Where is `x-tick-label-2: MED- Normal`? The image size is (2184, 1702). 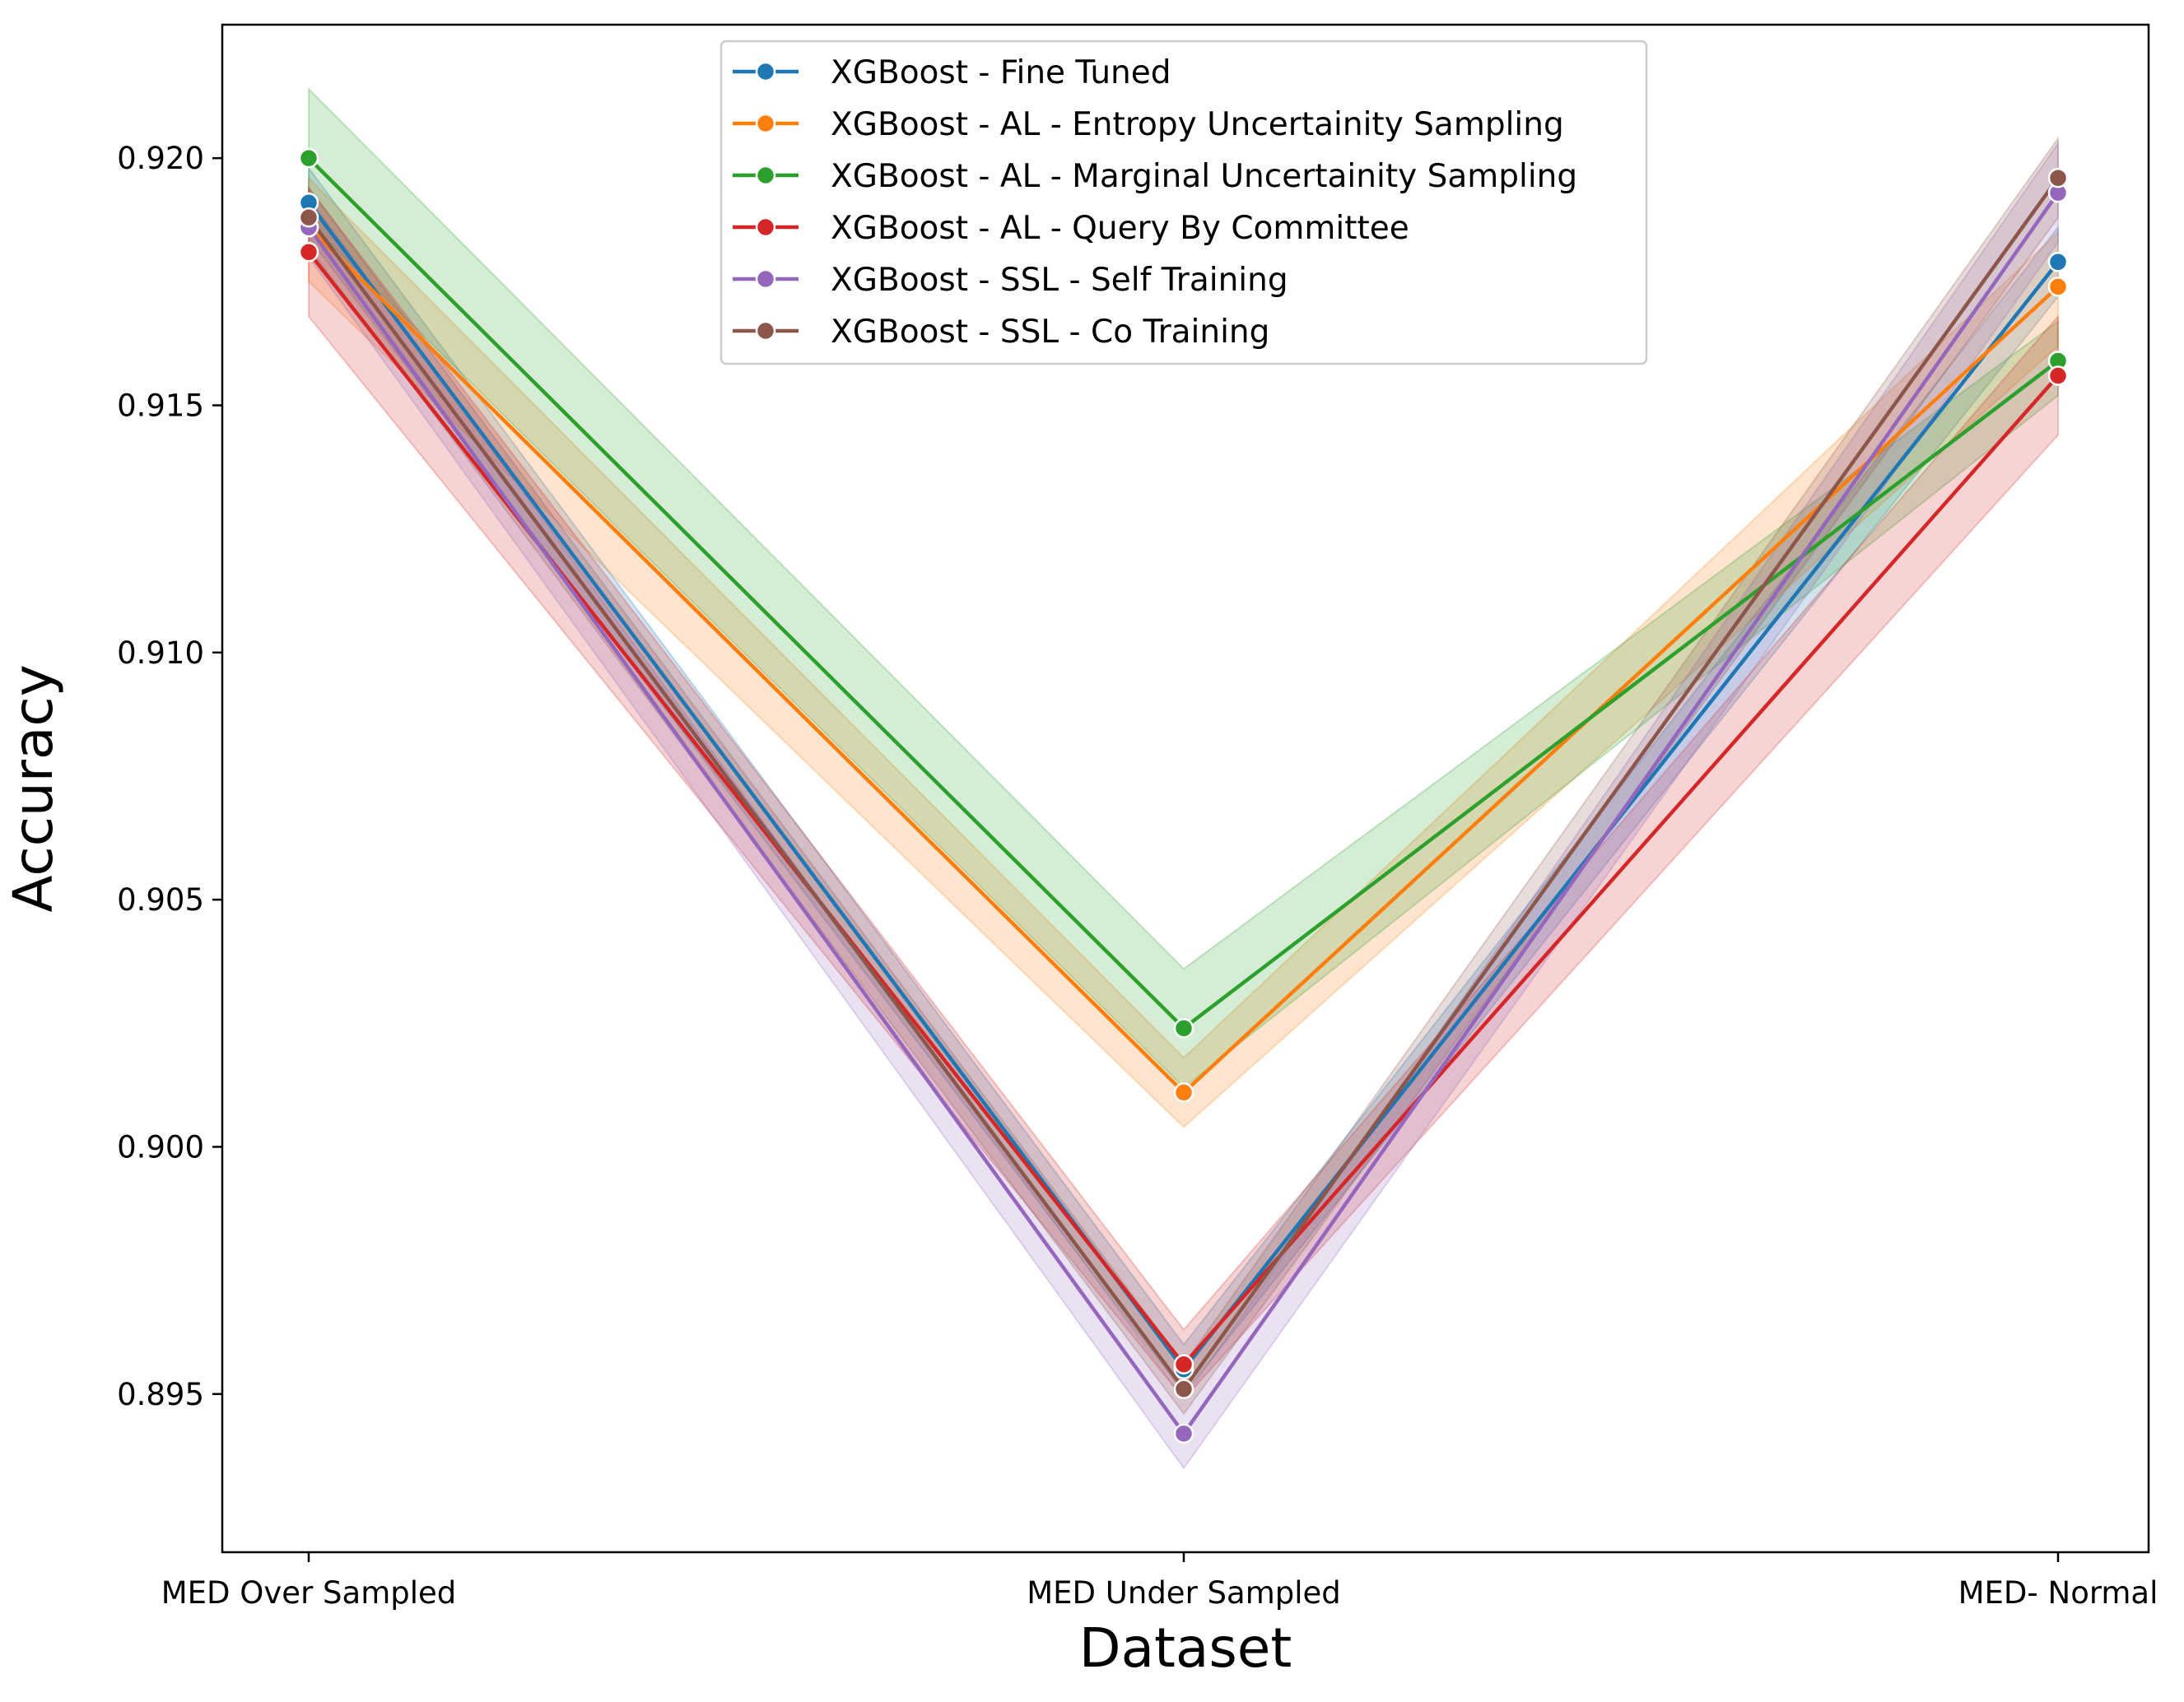 x-tick-label-2: MED- Normal is located at coordinates (2058, 1593).